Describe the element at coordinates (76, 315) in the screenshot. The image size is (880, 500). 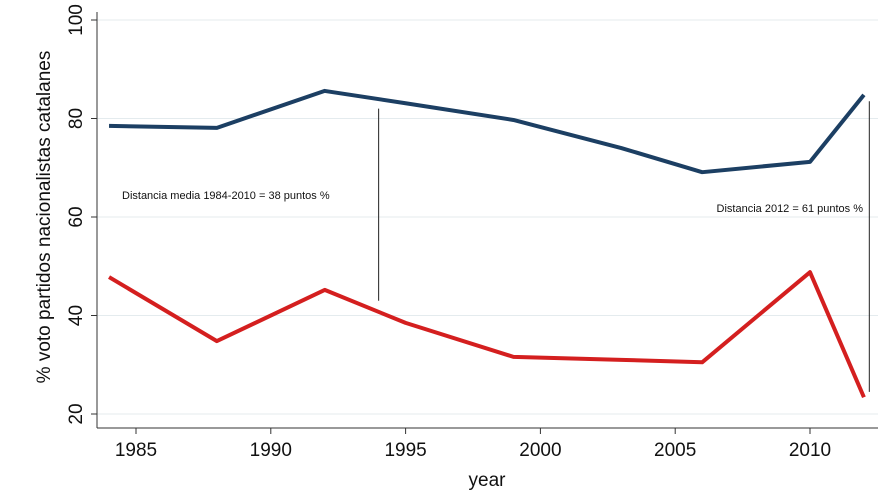
I see `y-tick-label: 40` at that location.